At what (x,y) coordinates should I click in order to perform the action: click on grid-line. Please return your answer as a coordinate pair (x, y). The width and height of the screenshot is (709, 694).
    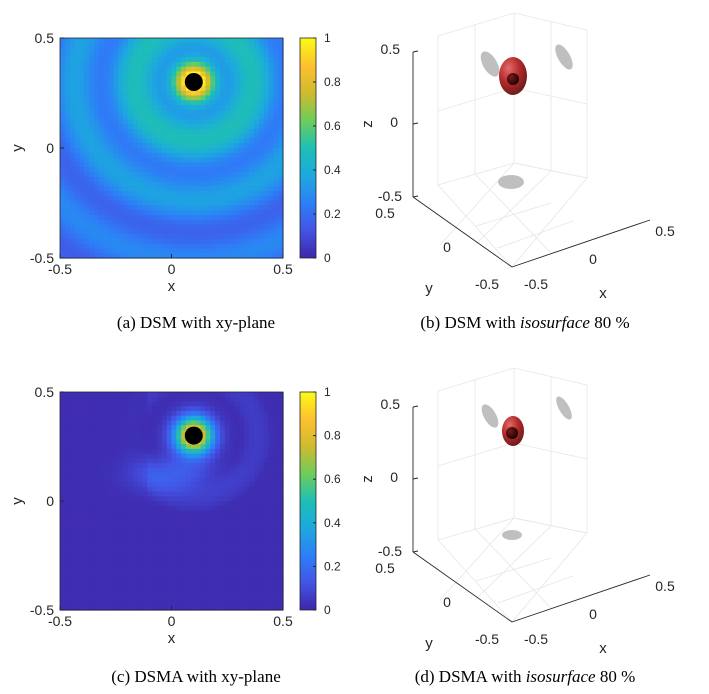
    Looking at the image, I should click on (550, 170).